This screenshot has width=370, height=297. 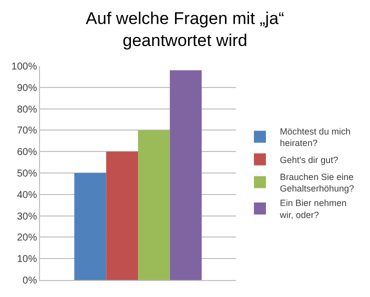 What do you see at coordinates (27, 131) in the screenshot?
I see `y-tick-label: 70%` at bounding box center [27, 131].